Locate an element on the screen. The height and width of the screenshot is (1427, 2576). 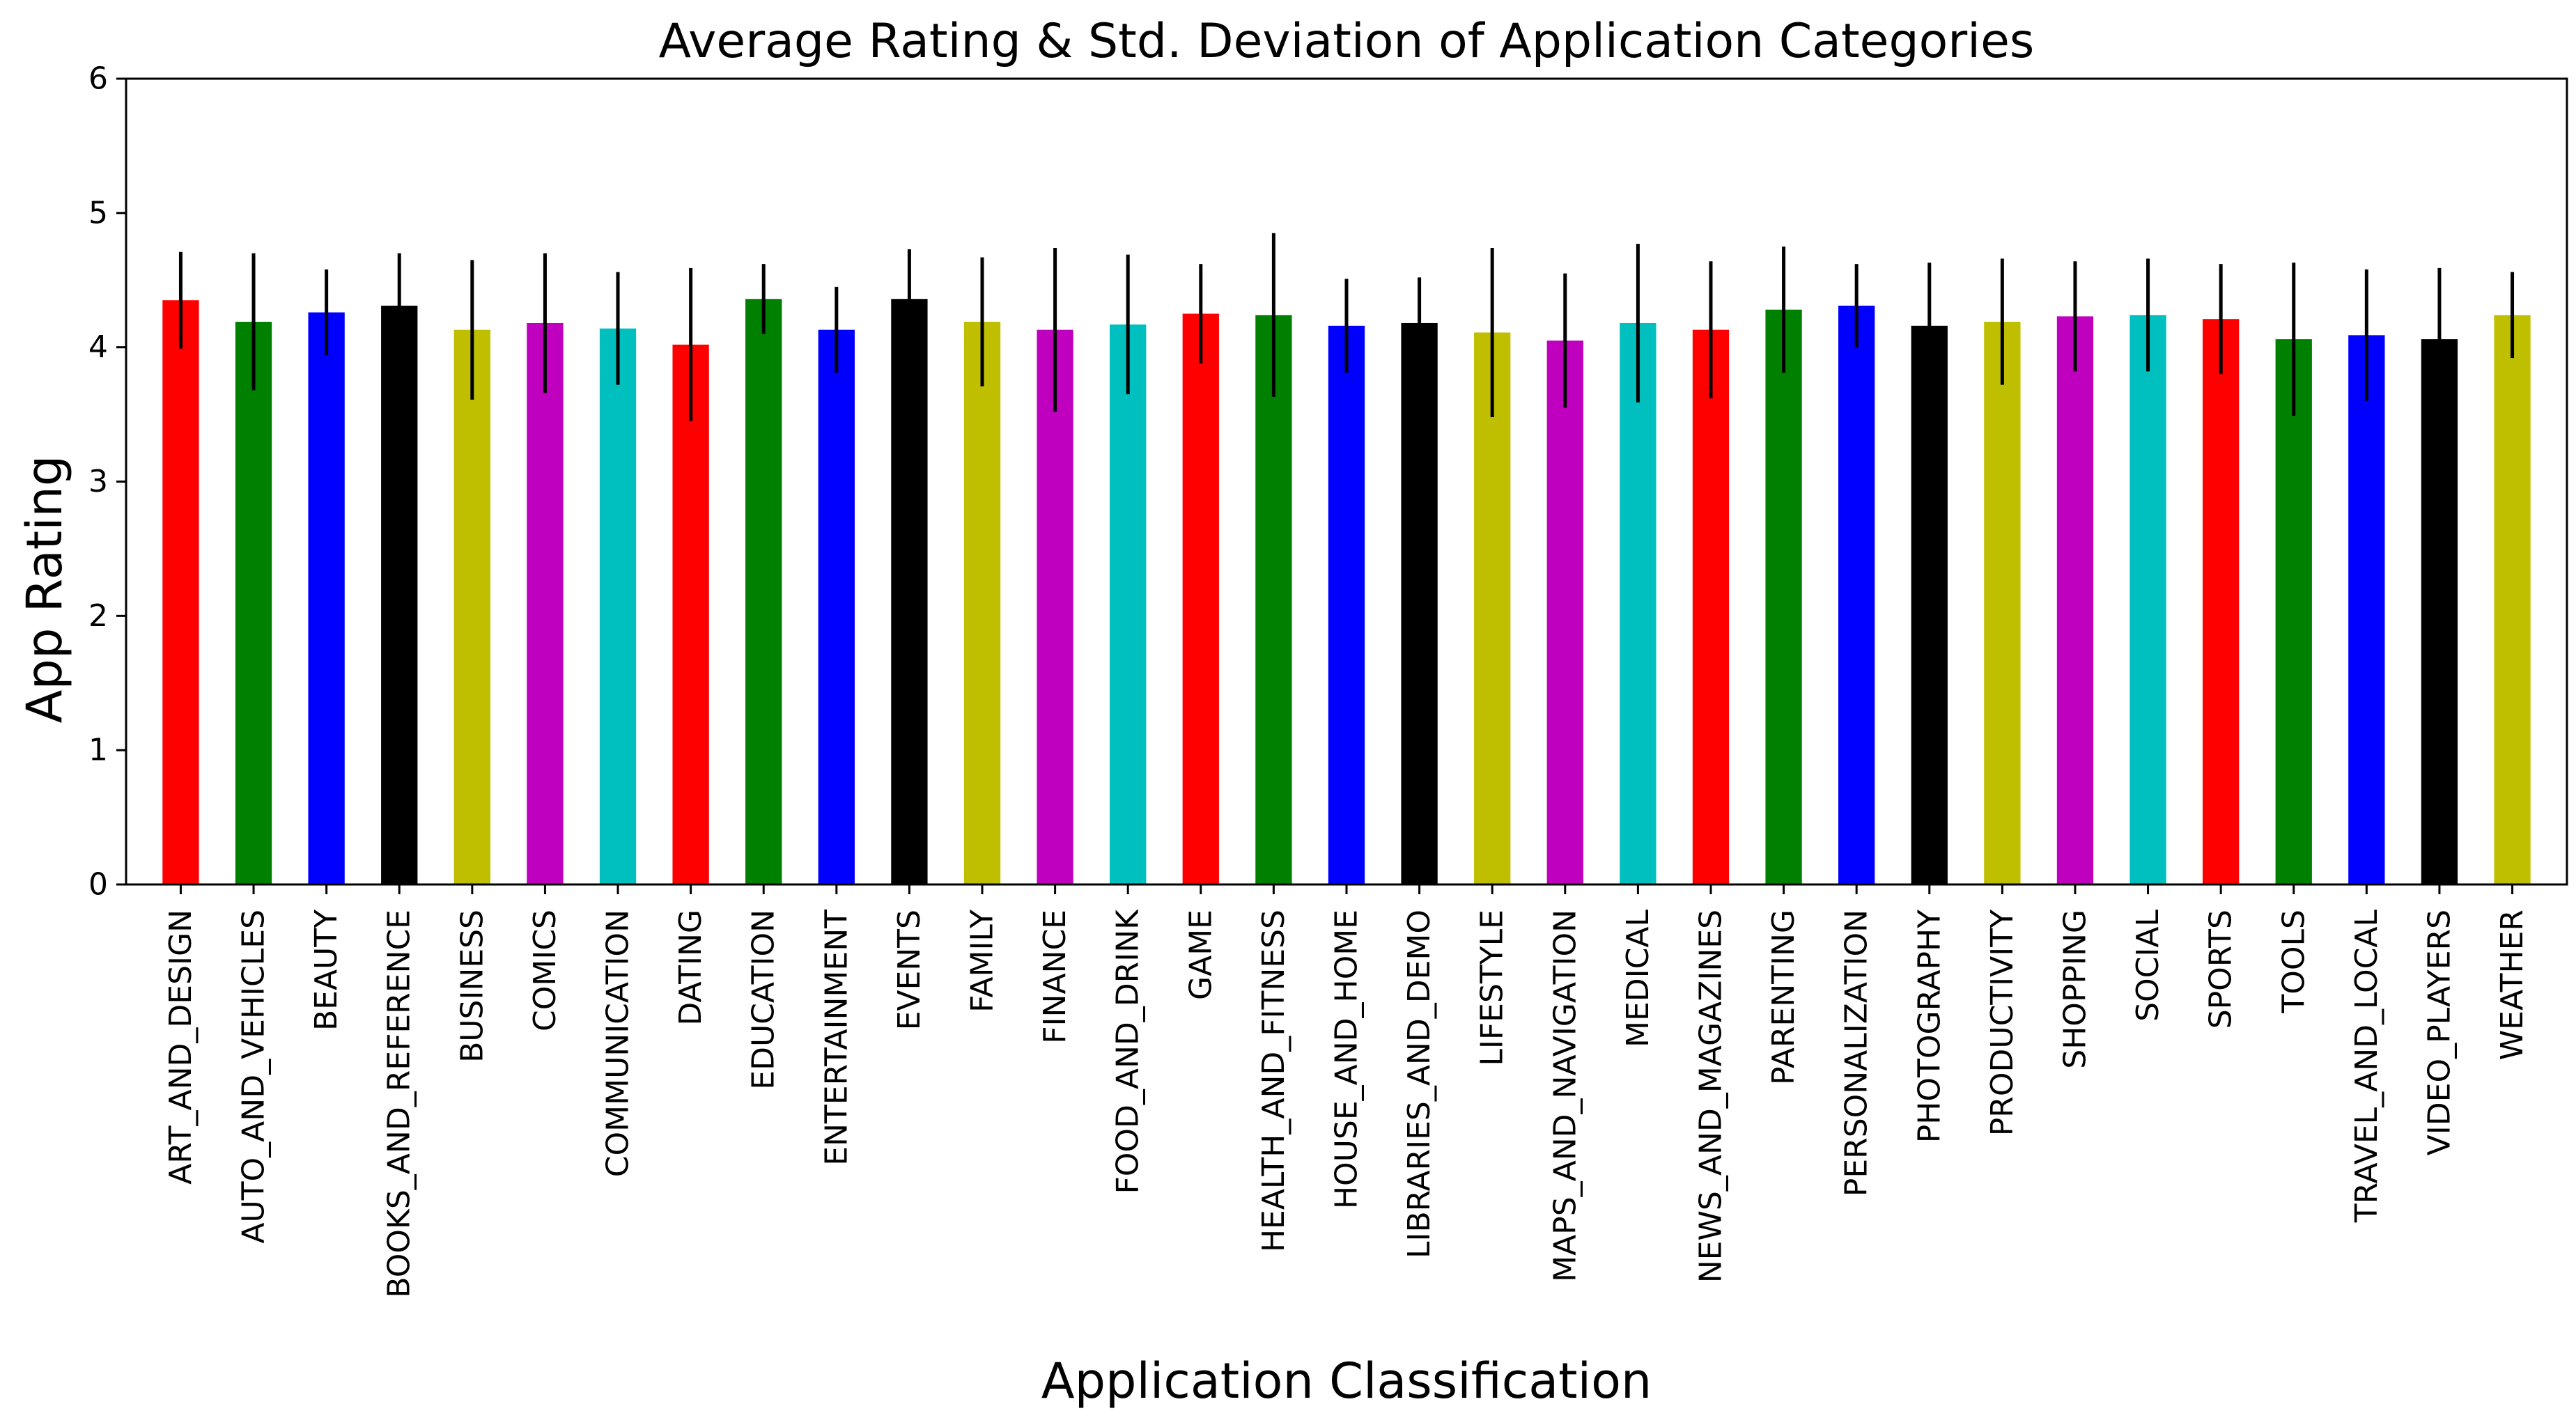
bar-food-and-drink is located at coordinates (1128, 604).